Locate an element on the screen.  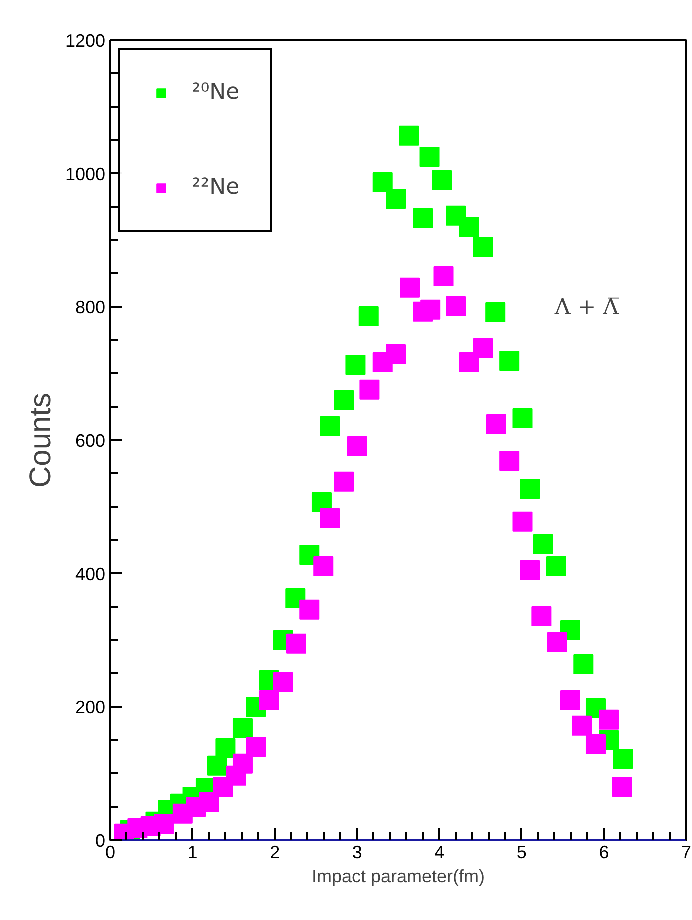
y-tick-label: 200 is located at coordinates (90, 708).